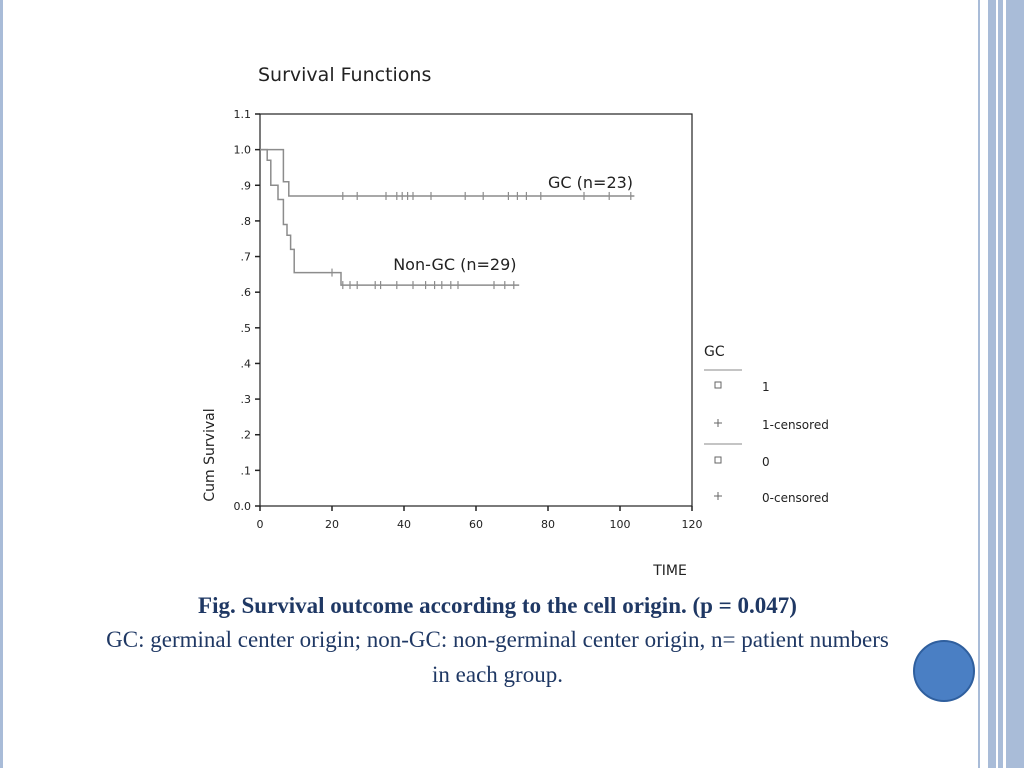 This screenshot has height=768, width=1024. Describe the element at coordinates (243, 506) in the screenshot. I see `y-tick-label: 0.0` at that location.